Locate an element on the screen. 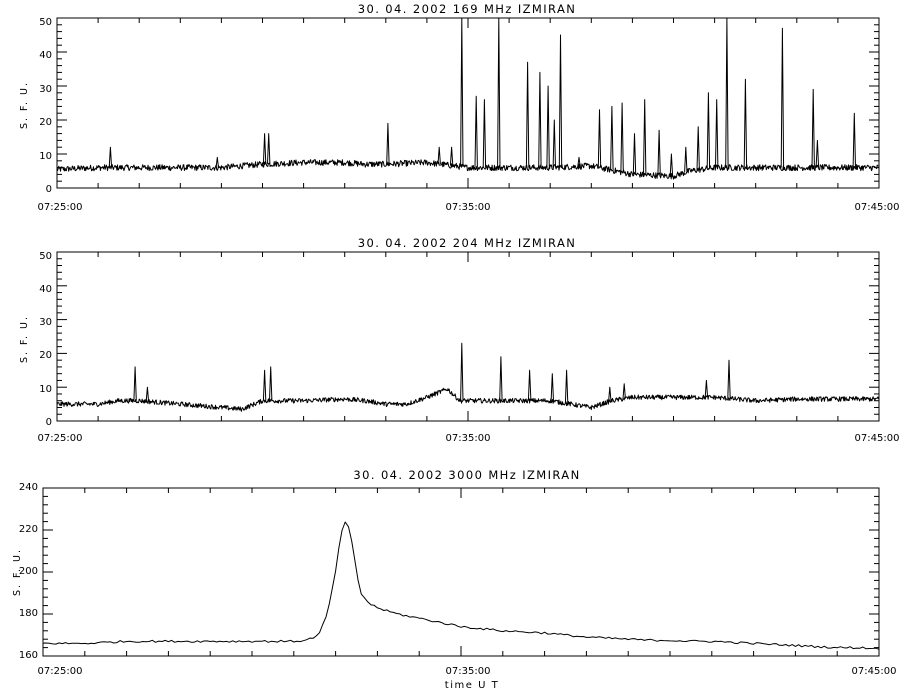 The height and width of the screenshot is (700, 900). y-tick-label: 220 is located at coordinates (28, 529).